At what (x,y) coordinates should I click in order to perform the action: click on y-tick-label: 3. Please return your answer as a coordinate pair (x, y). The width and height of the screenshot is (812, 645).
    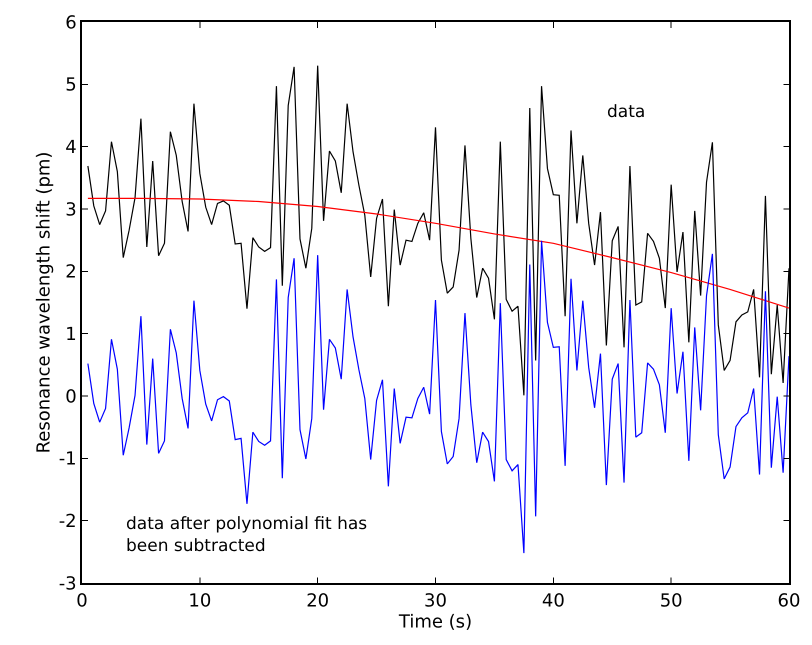
    Looking at the image, I should click on (71, 209).